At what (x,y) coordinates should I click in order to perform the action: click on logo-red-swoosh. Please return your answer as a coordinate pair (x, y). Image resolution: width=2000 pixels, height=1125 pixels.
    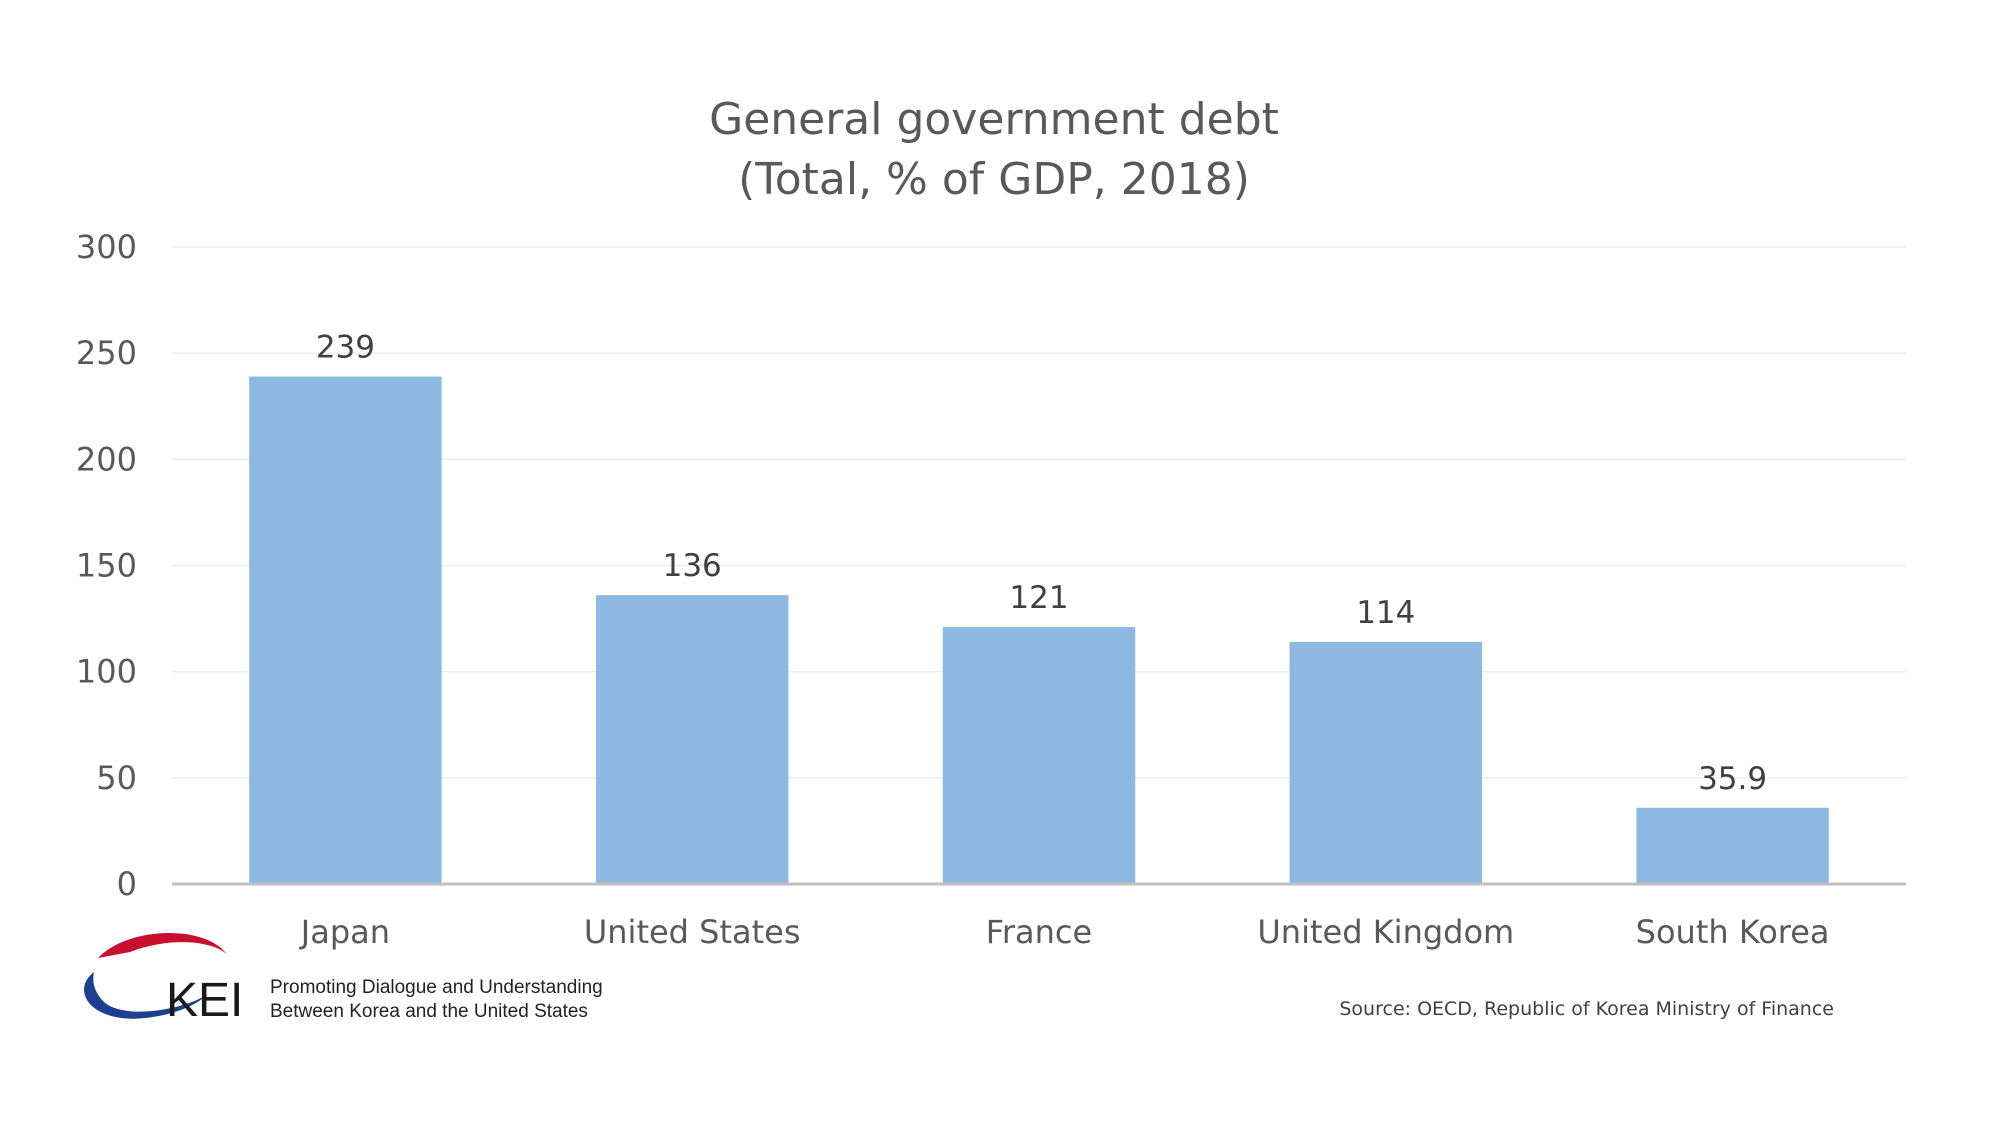
    Looking at the image, I should click on (163, 945).